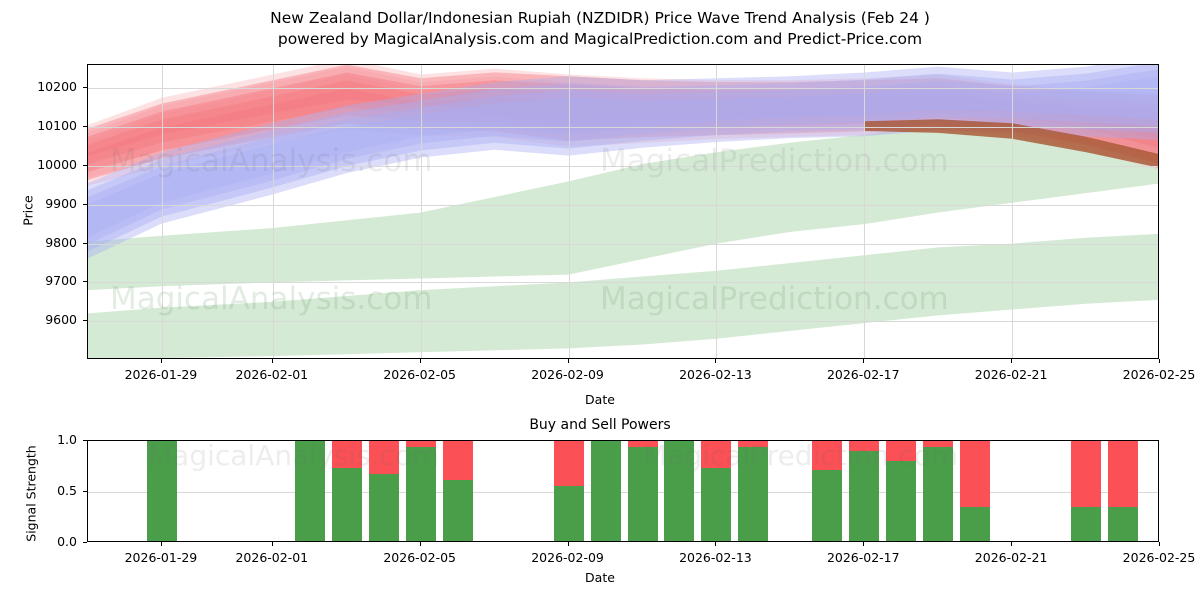 The height and width of the screenshot is (600, 1200). What do you see at coordinates (420, 374) in the screenshot?
I see `price-xtick-label-2: 2026-02-05` at bounding box center [420, 374].